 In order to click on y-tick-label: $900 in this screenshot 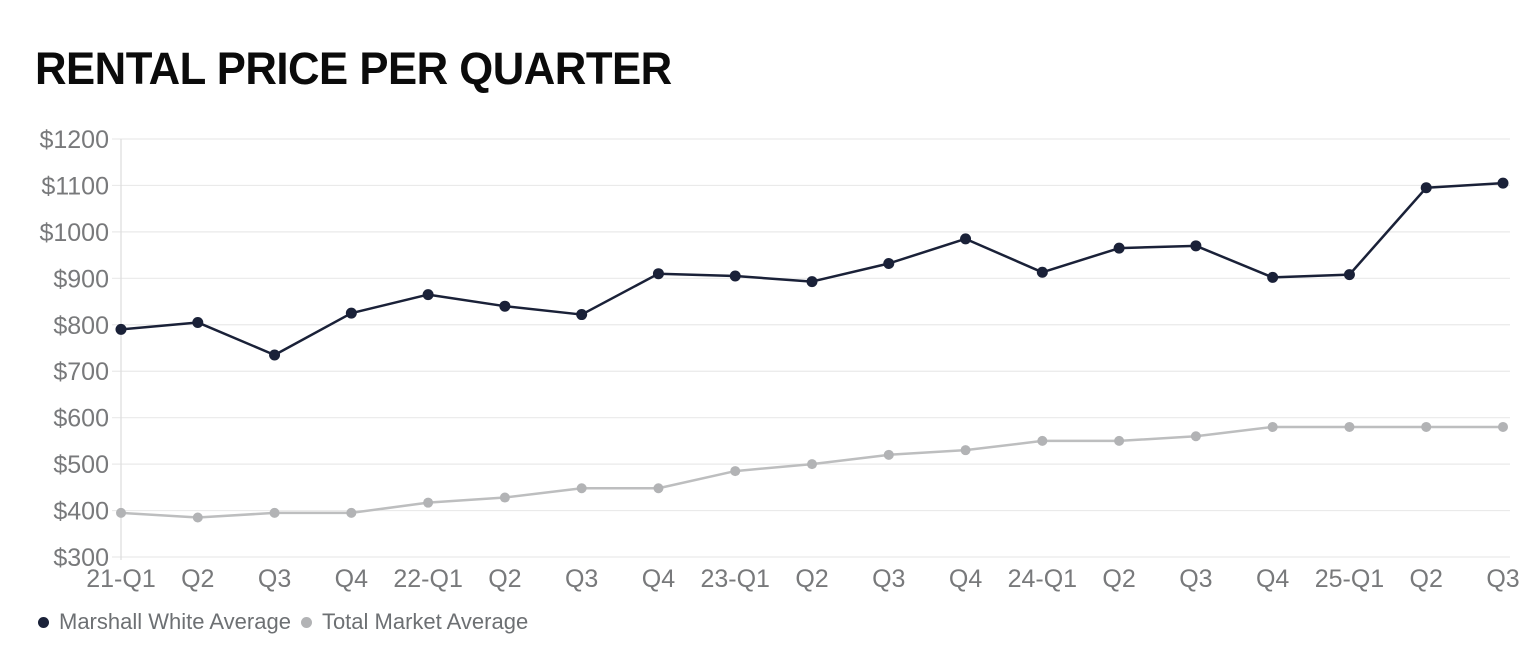, I will do `click(81, 279)`.